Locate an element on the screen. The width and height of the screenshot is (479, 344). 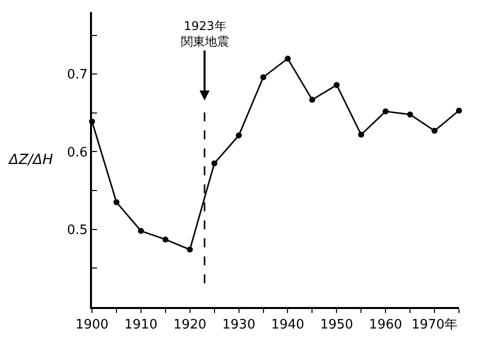
x-tick-label: 1960 is located at coordinates (385, 324).